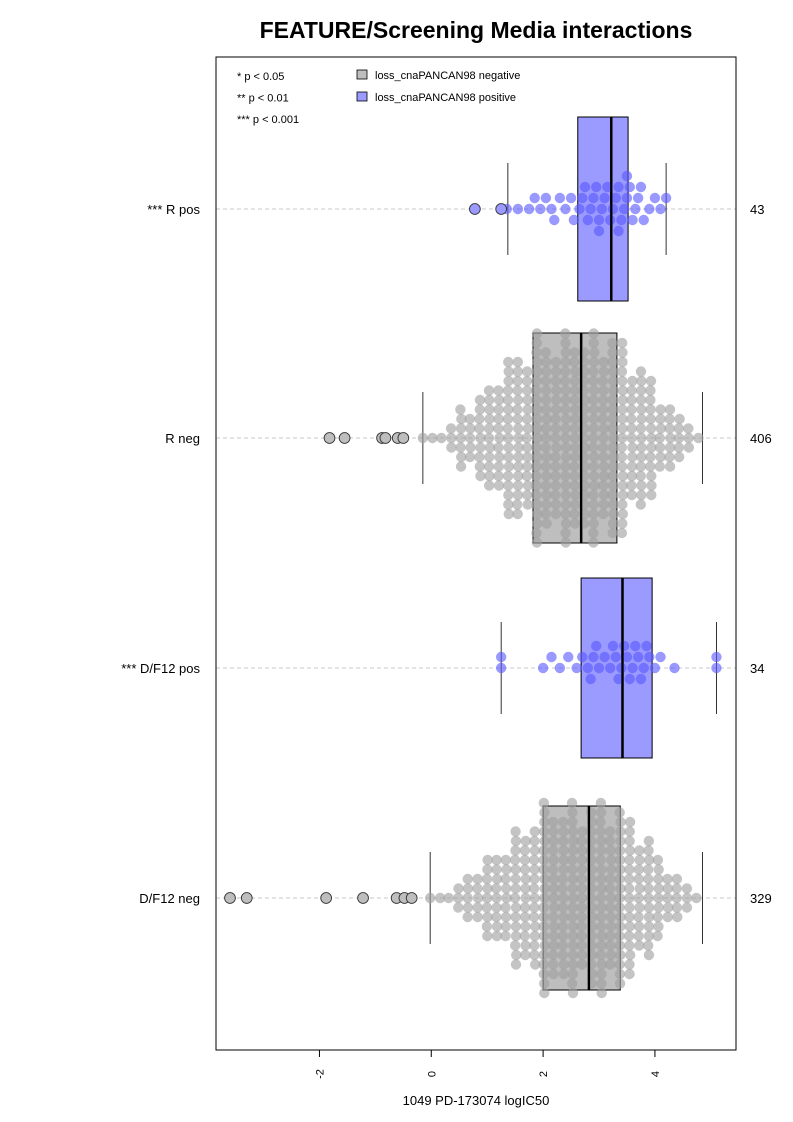 This screenshot has width=793, height=1122. Describe the element at coordinates (757, 668) in the screenshot. I see `group-count: 34` at that location.